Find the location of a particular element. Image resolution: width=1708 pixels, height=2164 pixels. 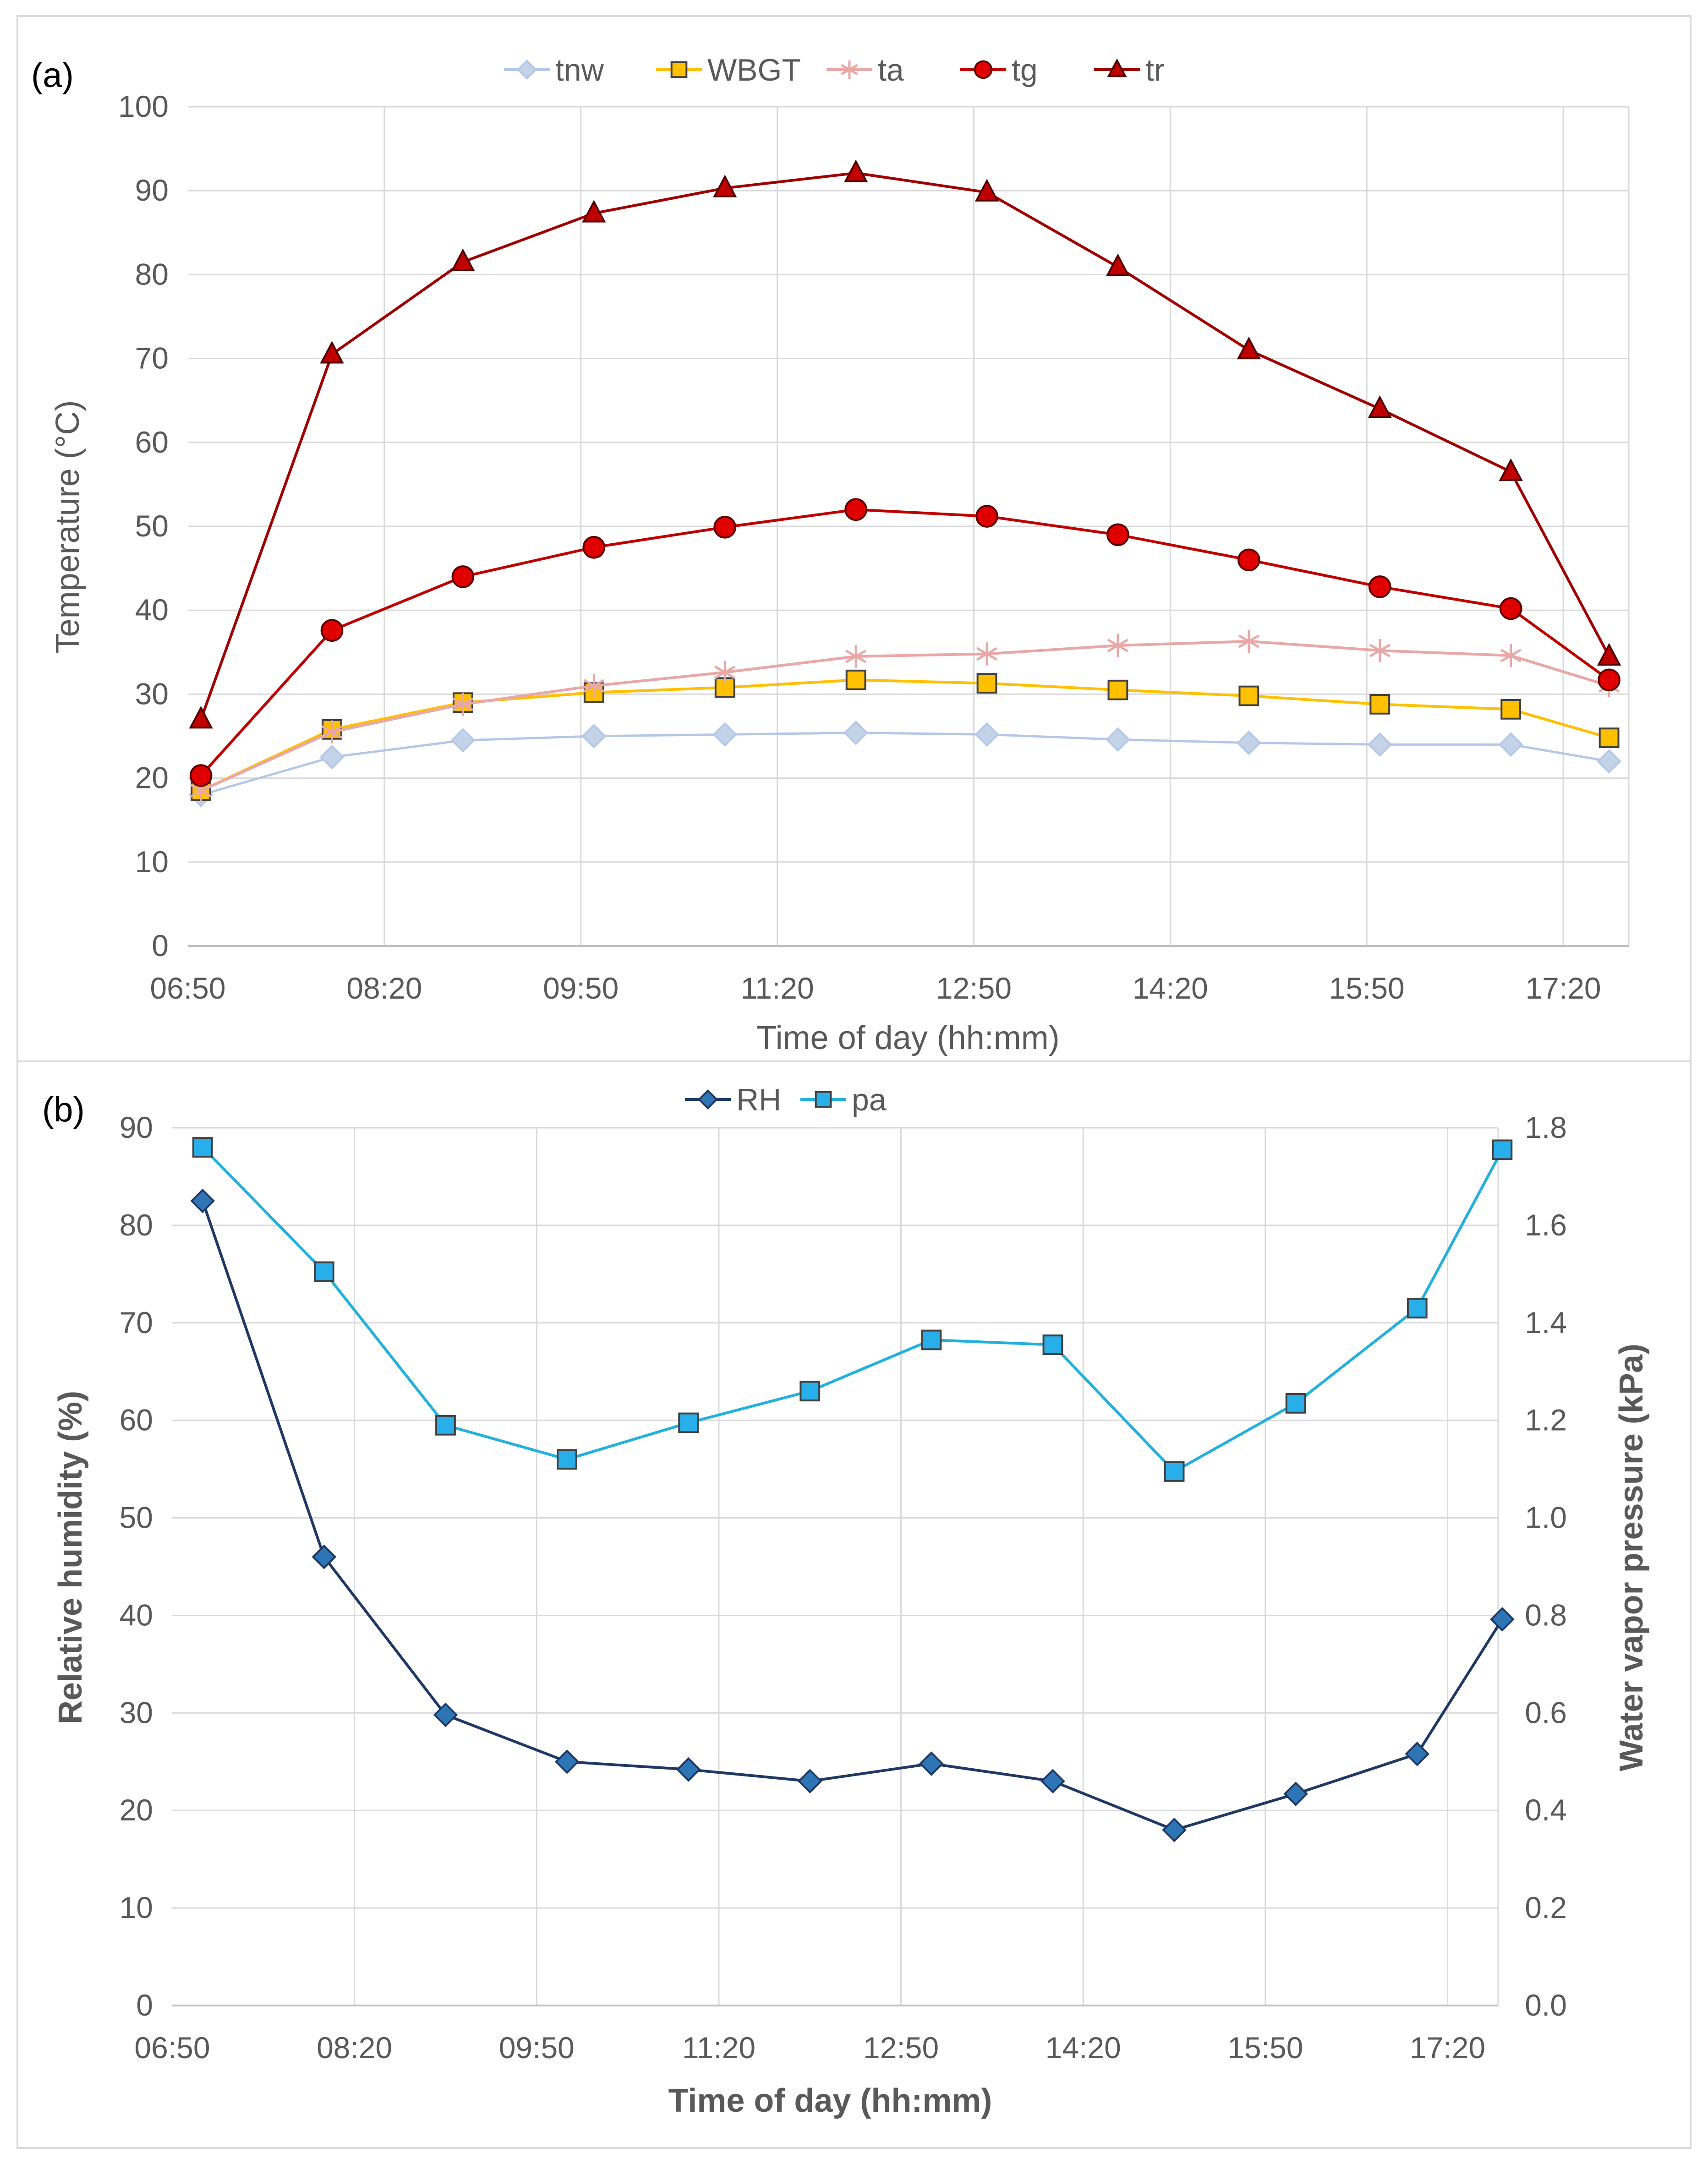

a-legend-item-wbgt: WBGT is located at coordinates (728, 70).